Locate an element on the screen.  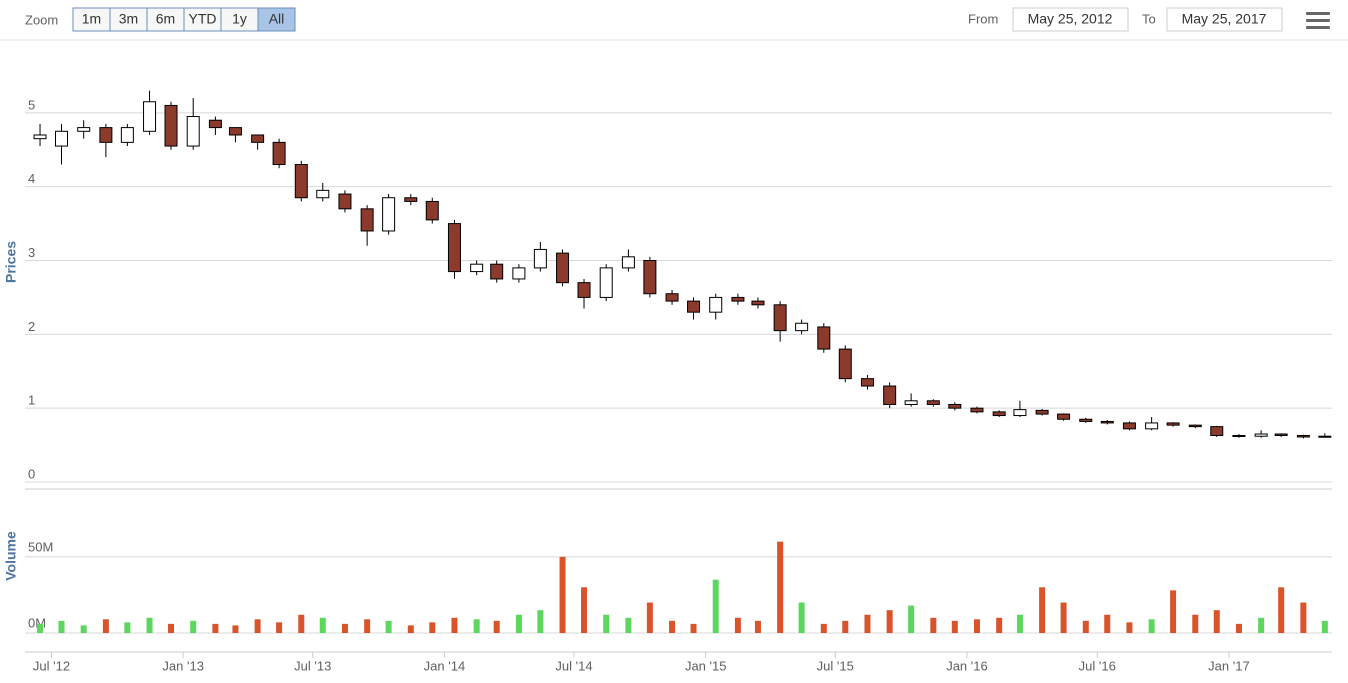
zoom-button is located at coordinates (276, 19).